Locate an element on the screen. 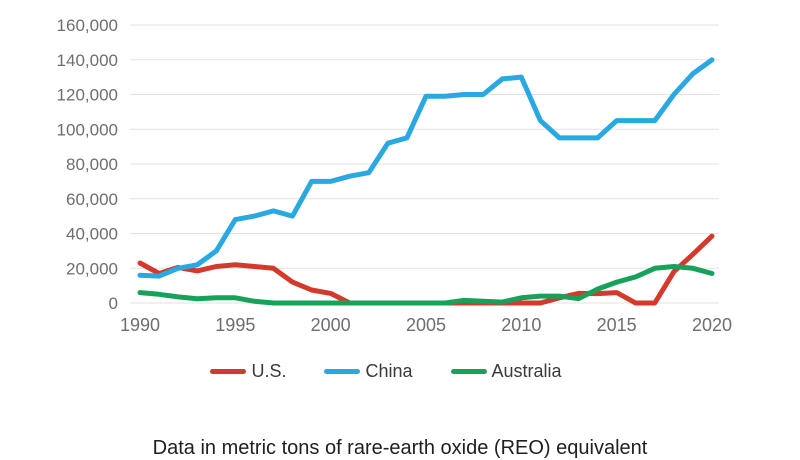 This screenshot has height=460, width=800. legend-label: Australia is located at coordinates (526, 371).